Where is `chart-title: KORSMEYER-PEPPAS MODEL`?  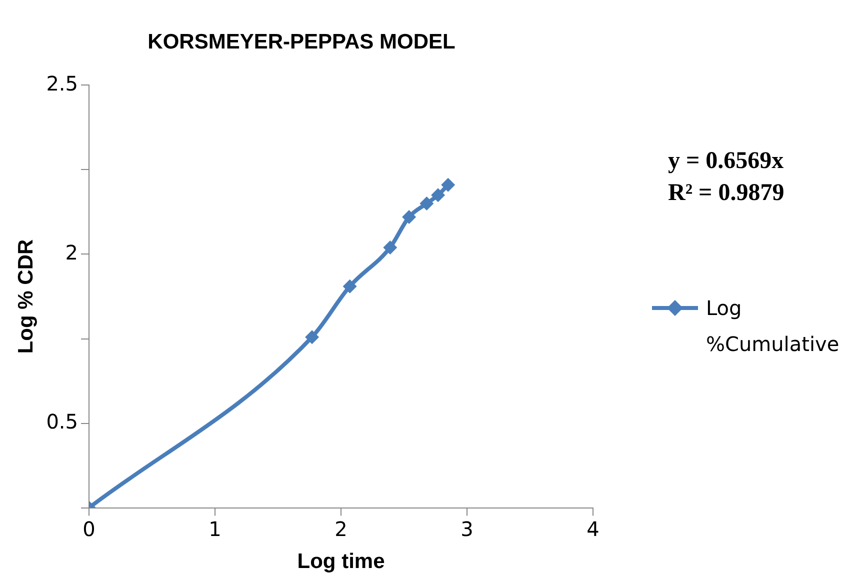 chart-title: KORSMEYER-PEPPAS MODEL is located at coordinates (302, 42).